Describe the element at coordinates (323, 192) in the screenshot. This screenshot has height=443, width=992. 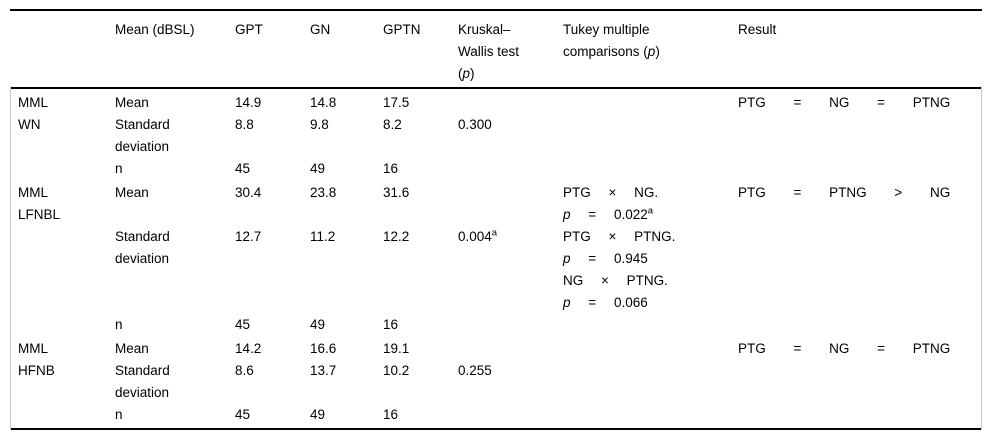
I see `gn-value-cell: 23.8` at that location.